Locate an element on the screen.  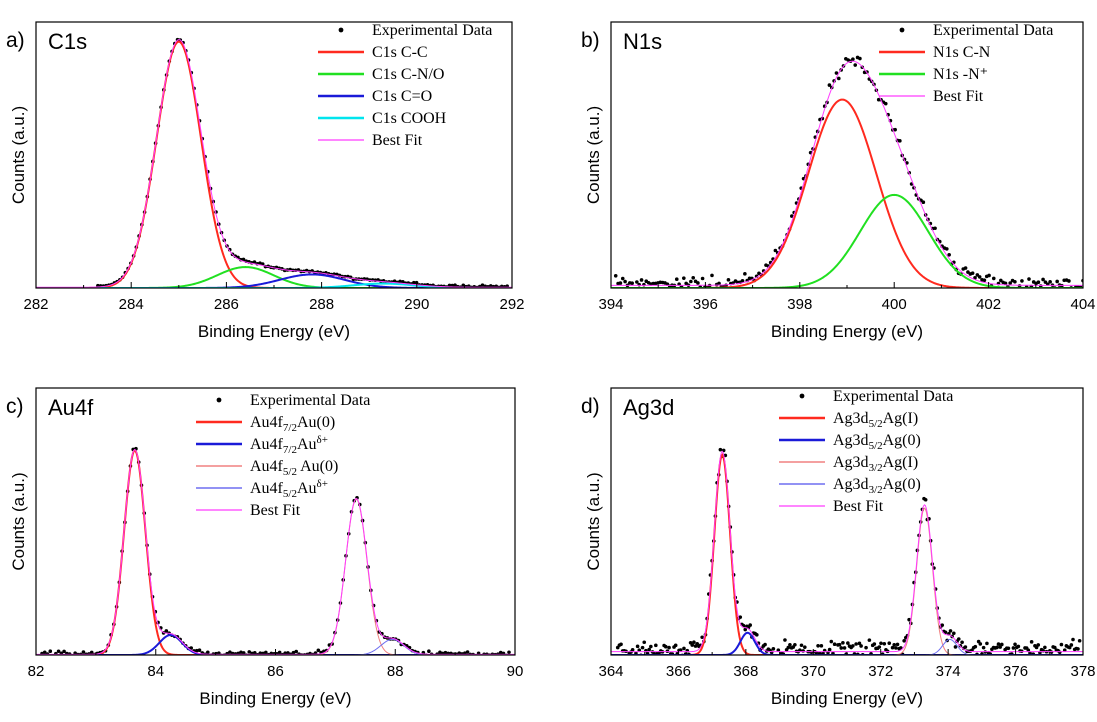
x-tick-label: 400 is located at coordinates (894, 304).